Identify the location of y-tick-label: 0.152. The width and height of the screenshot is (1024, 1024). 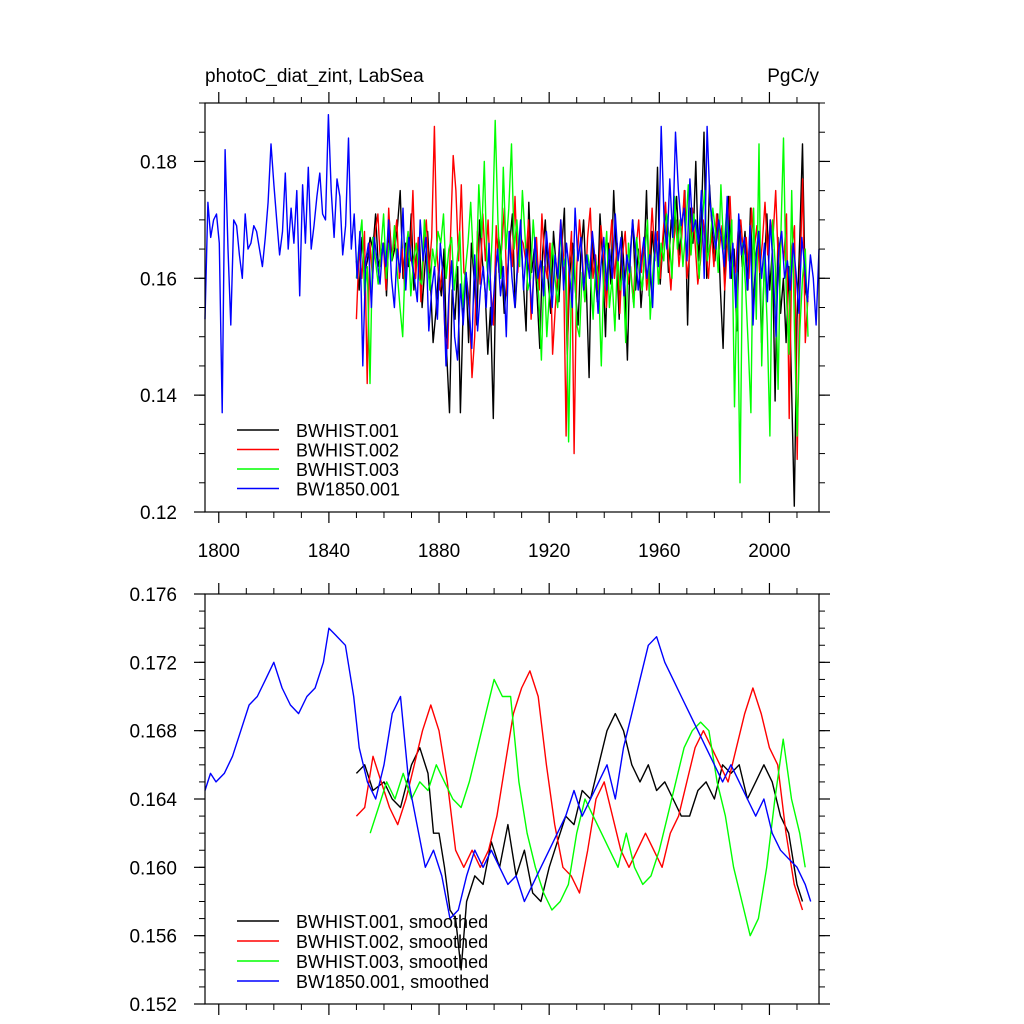
(153, 1005).